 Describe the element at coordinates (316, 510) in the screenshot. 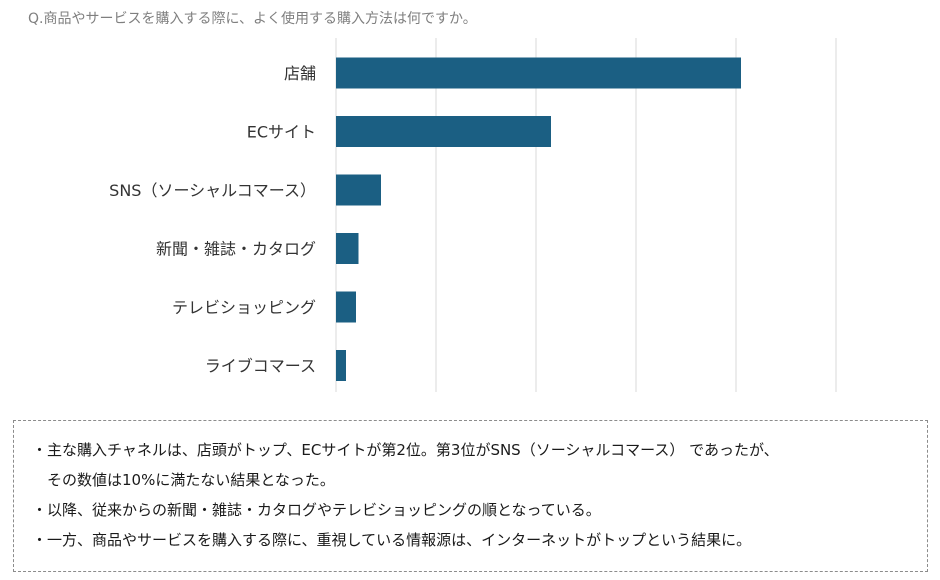

I see `note-line: ・以降、従来からの新聞・雑誌・カタログやテレビショッピングの順となっている。` at that location.